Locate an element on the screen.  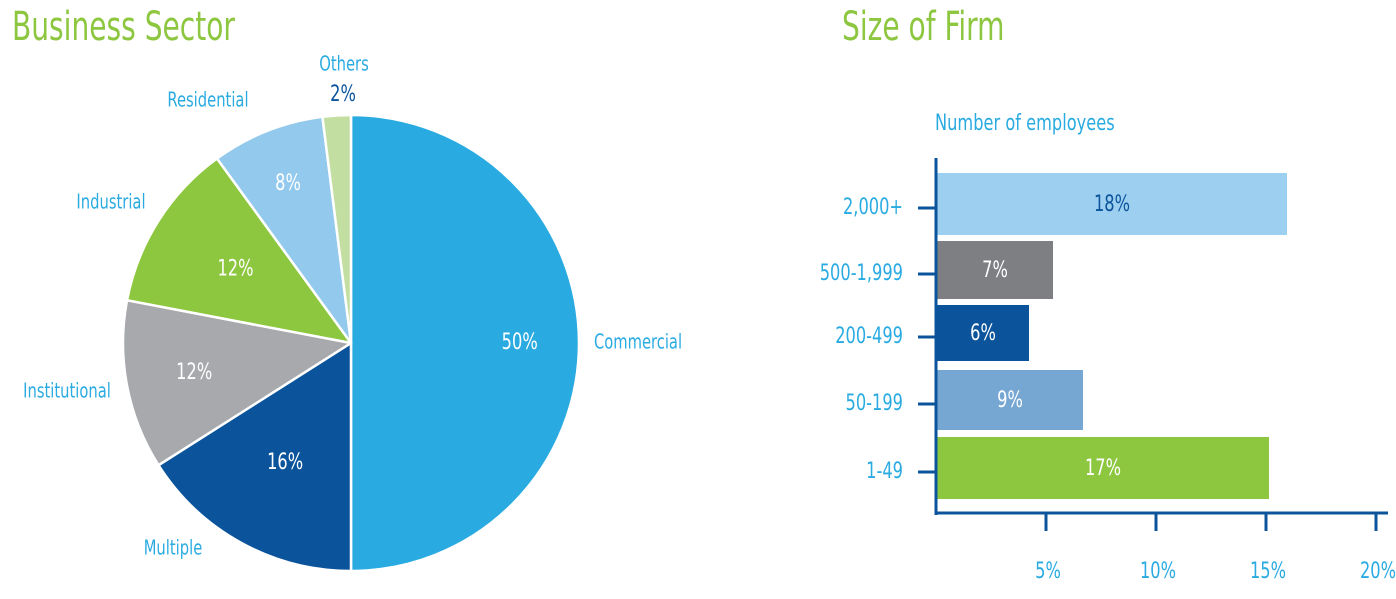
bar-value-1: 18% is located at coordinates (1112, 203).